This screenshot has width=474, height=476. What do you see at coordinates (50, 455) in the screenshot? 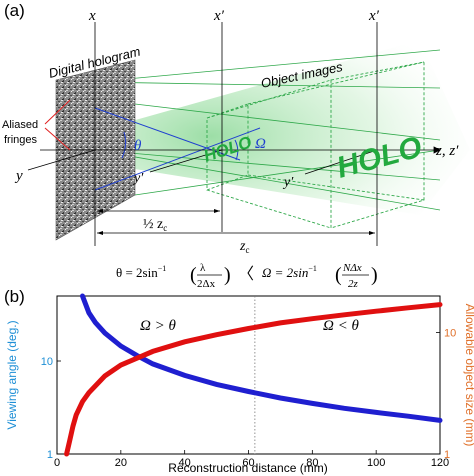
I see `left-tick-label: 1` at bounding box center [50, 455].